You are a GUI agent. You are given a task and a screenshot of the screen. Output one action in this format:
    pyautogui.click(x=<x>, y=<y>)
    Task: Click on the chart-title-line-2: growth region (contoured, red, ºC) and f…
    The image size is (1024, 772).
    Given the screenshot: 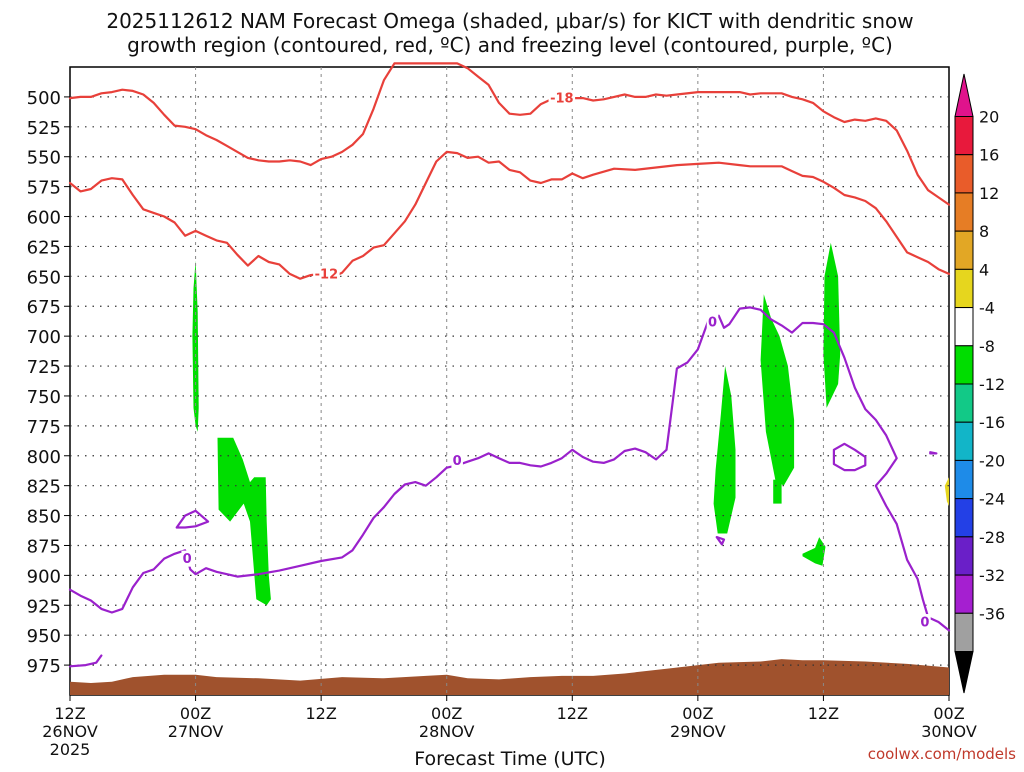 What is the action you would take?
    pyautogui.click(x=510, y=45)
    